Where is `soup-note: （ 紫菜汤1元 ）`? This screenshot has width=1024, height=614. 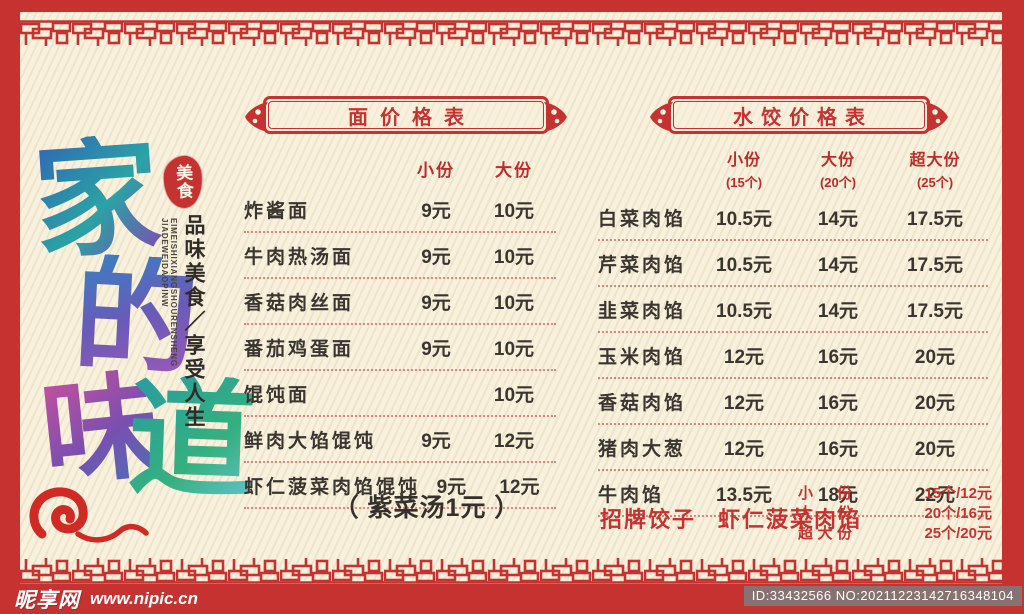 soup-note: （ 紫菜汤1元 ） is located at coordinates (427, 508).